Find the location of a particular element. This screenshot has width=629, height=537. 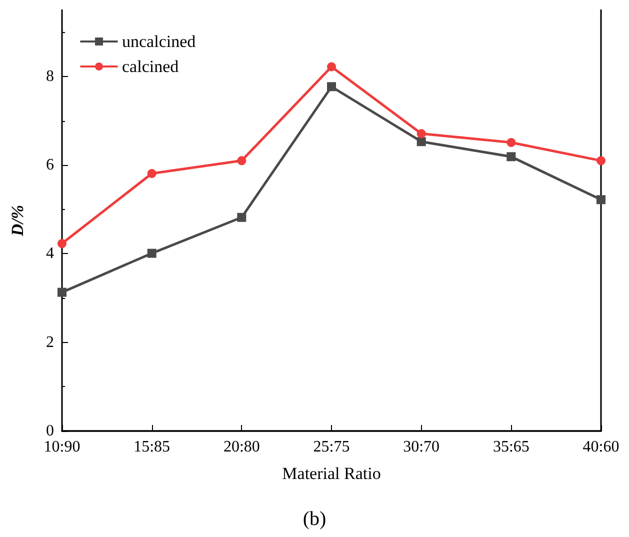

y-tick-label: 6 is located at coordinates (50, 165).